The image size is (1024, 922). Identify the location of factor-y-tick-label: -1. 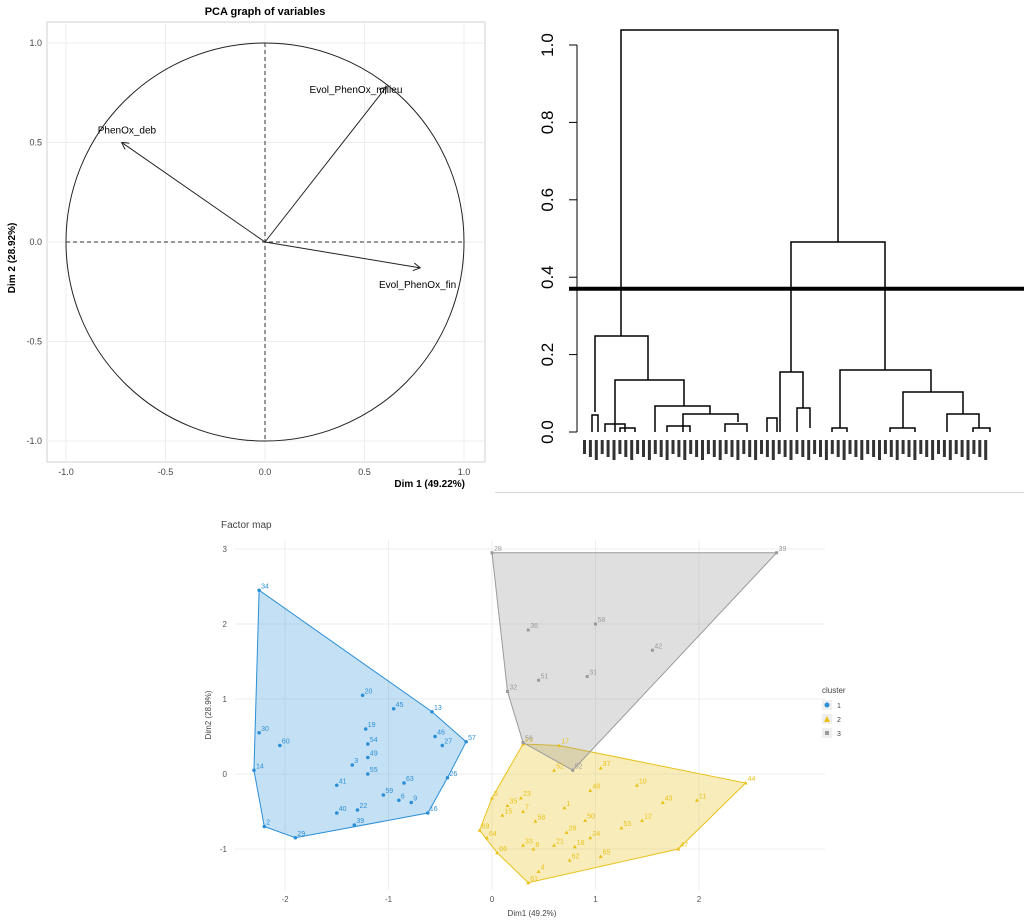
(224, 849).